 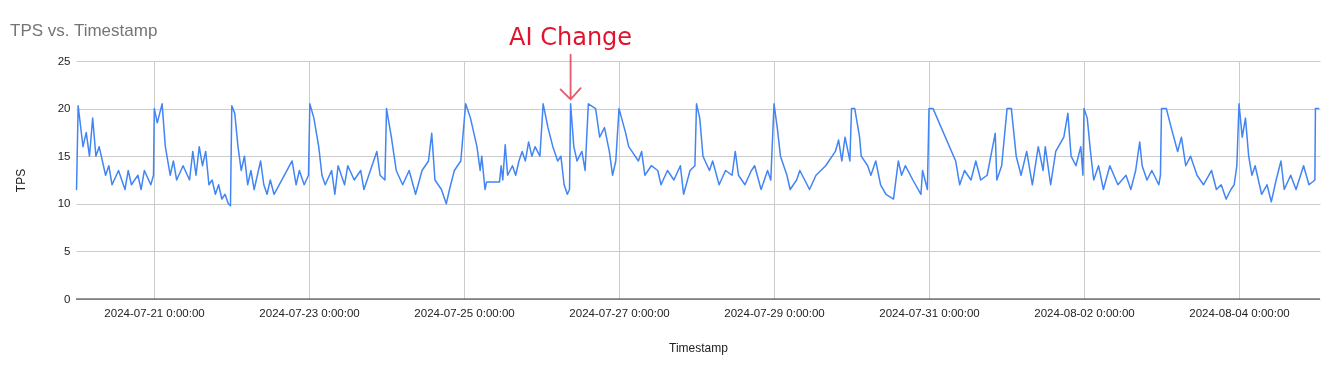 What do you see at coordinates (774, 312) in the screenshot?
I see `x-tick-label: 2024-07-29 0:00:00` at bounding box center [774, 312].